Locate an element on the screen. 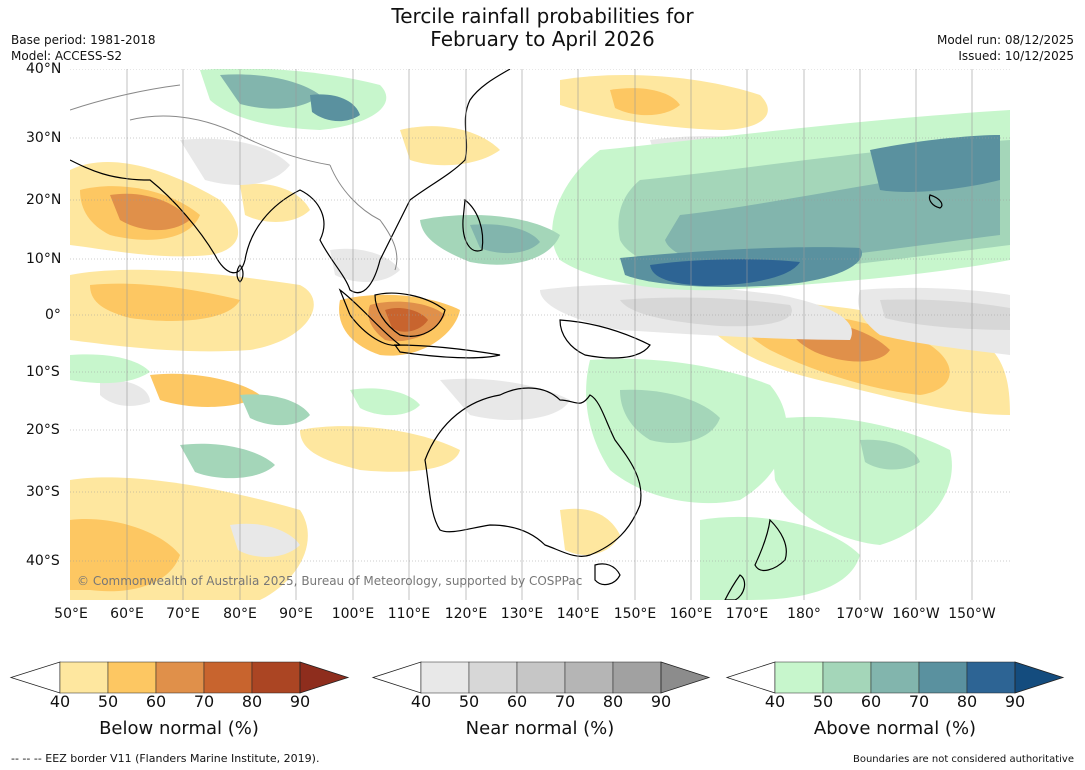 This screenshot has width=1085, height=770. colorbar-near-title: Near normal (%) is located at coordinates (540, 728).